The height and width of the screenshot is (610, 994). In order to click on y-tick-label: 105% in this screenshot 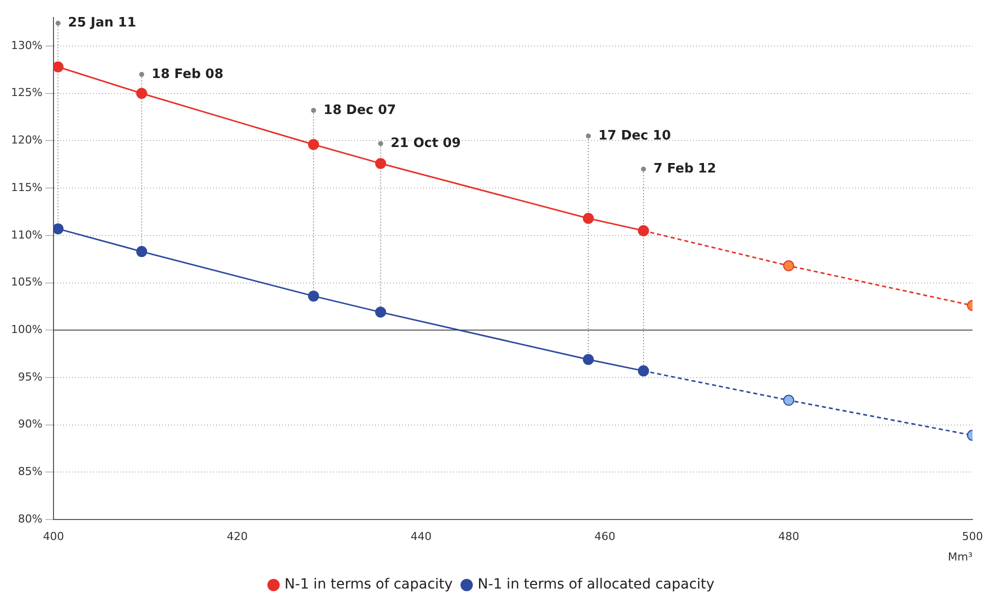, I will do `click(26, 282)`.